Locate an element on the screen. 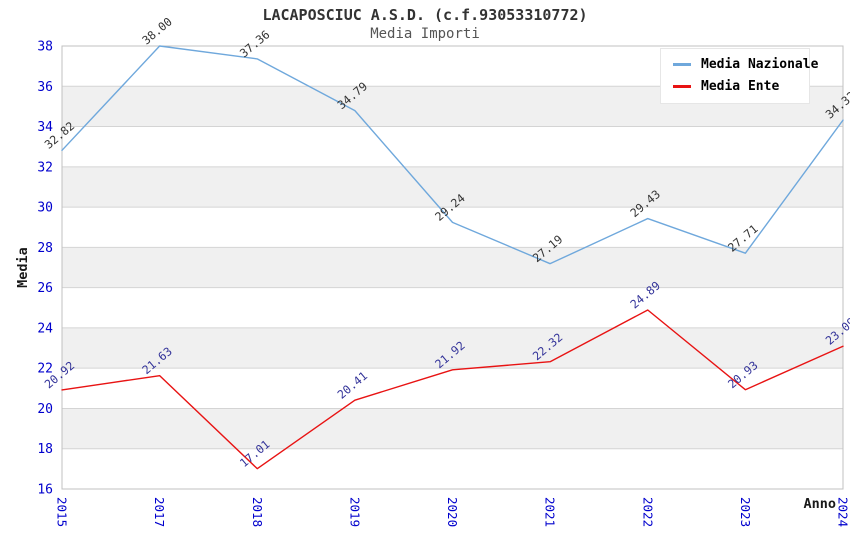 The image size is (850, 550). point-label: 37.36 is located at coordinates (255, 43).